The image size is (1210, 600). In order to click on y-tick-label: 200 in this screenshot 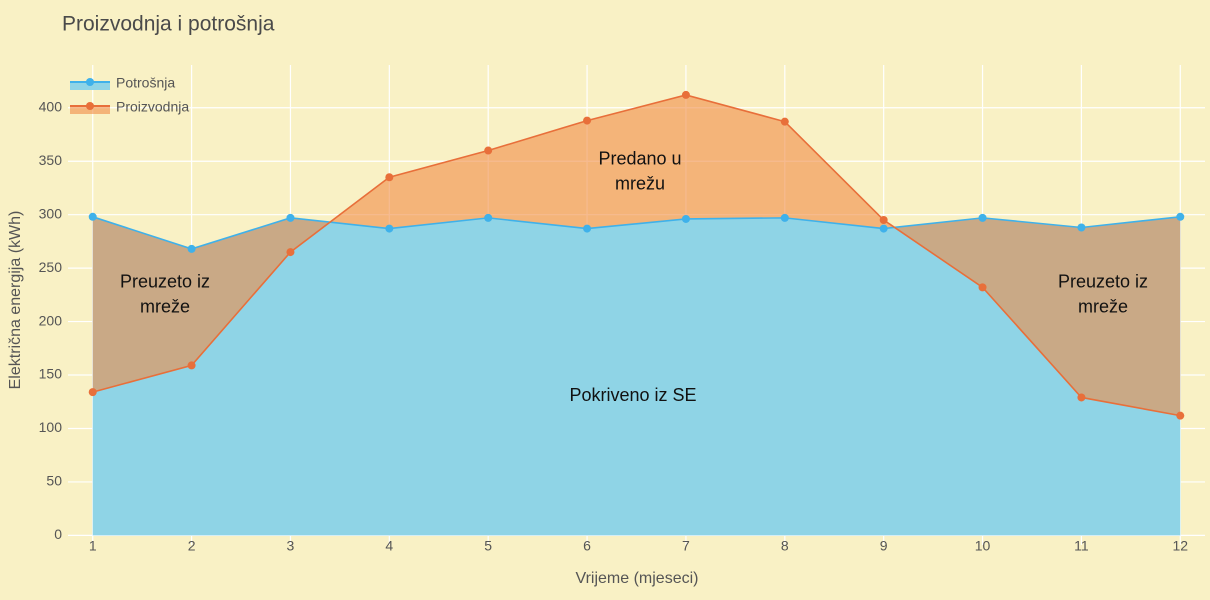, I will do `click(51, 320)`.